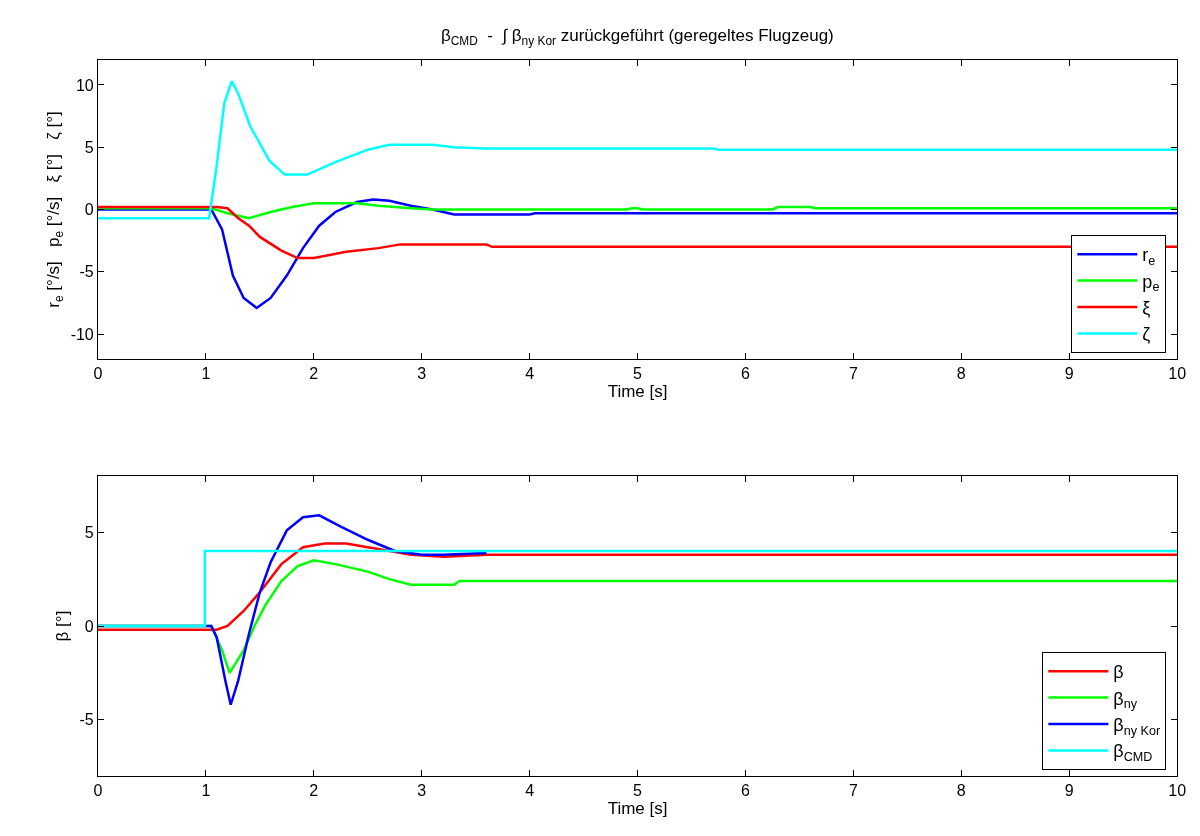  I want to click on y-tick-label: 10, so click(84, 85).